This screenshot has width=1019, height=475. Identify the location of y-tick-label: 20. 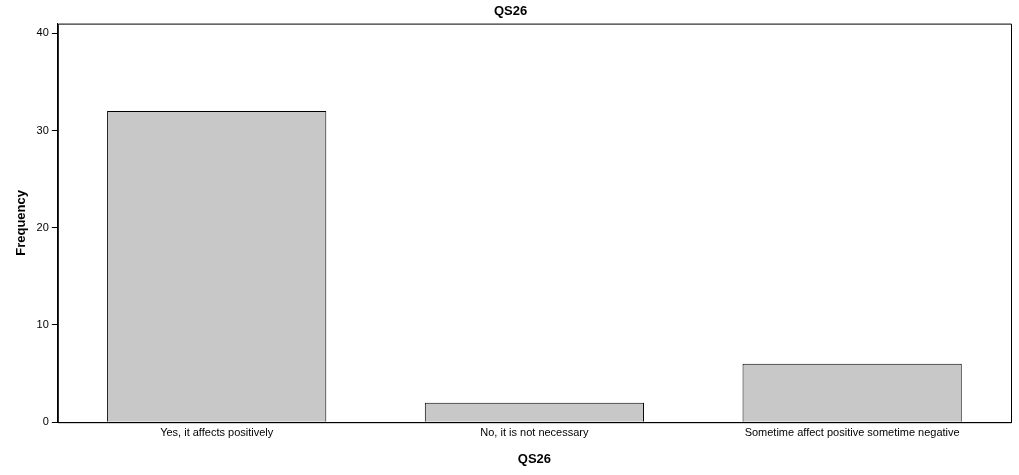
(42, 226).